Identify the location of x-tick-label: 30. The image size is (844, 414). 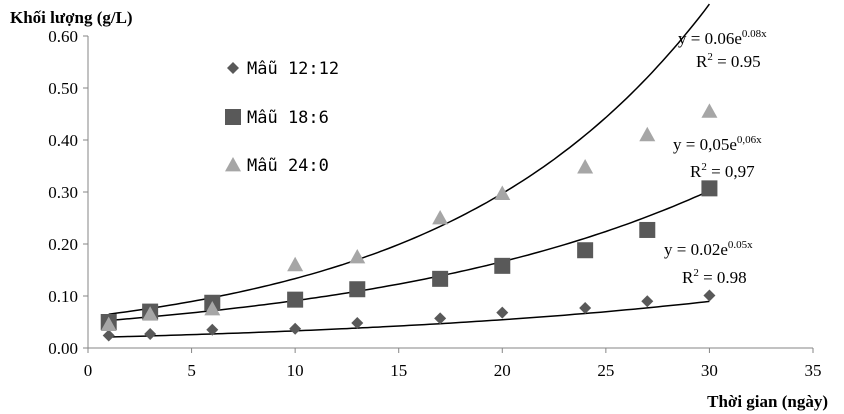
(709, 370).